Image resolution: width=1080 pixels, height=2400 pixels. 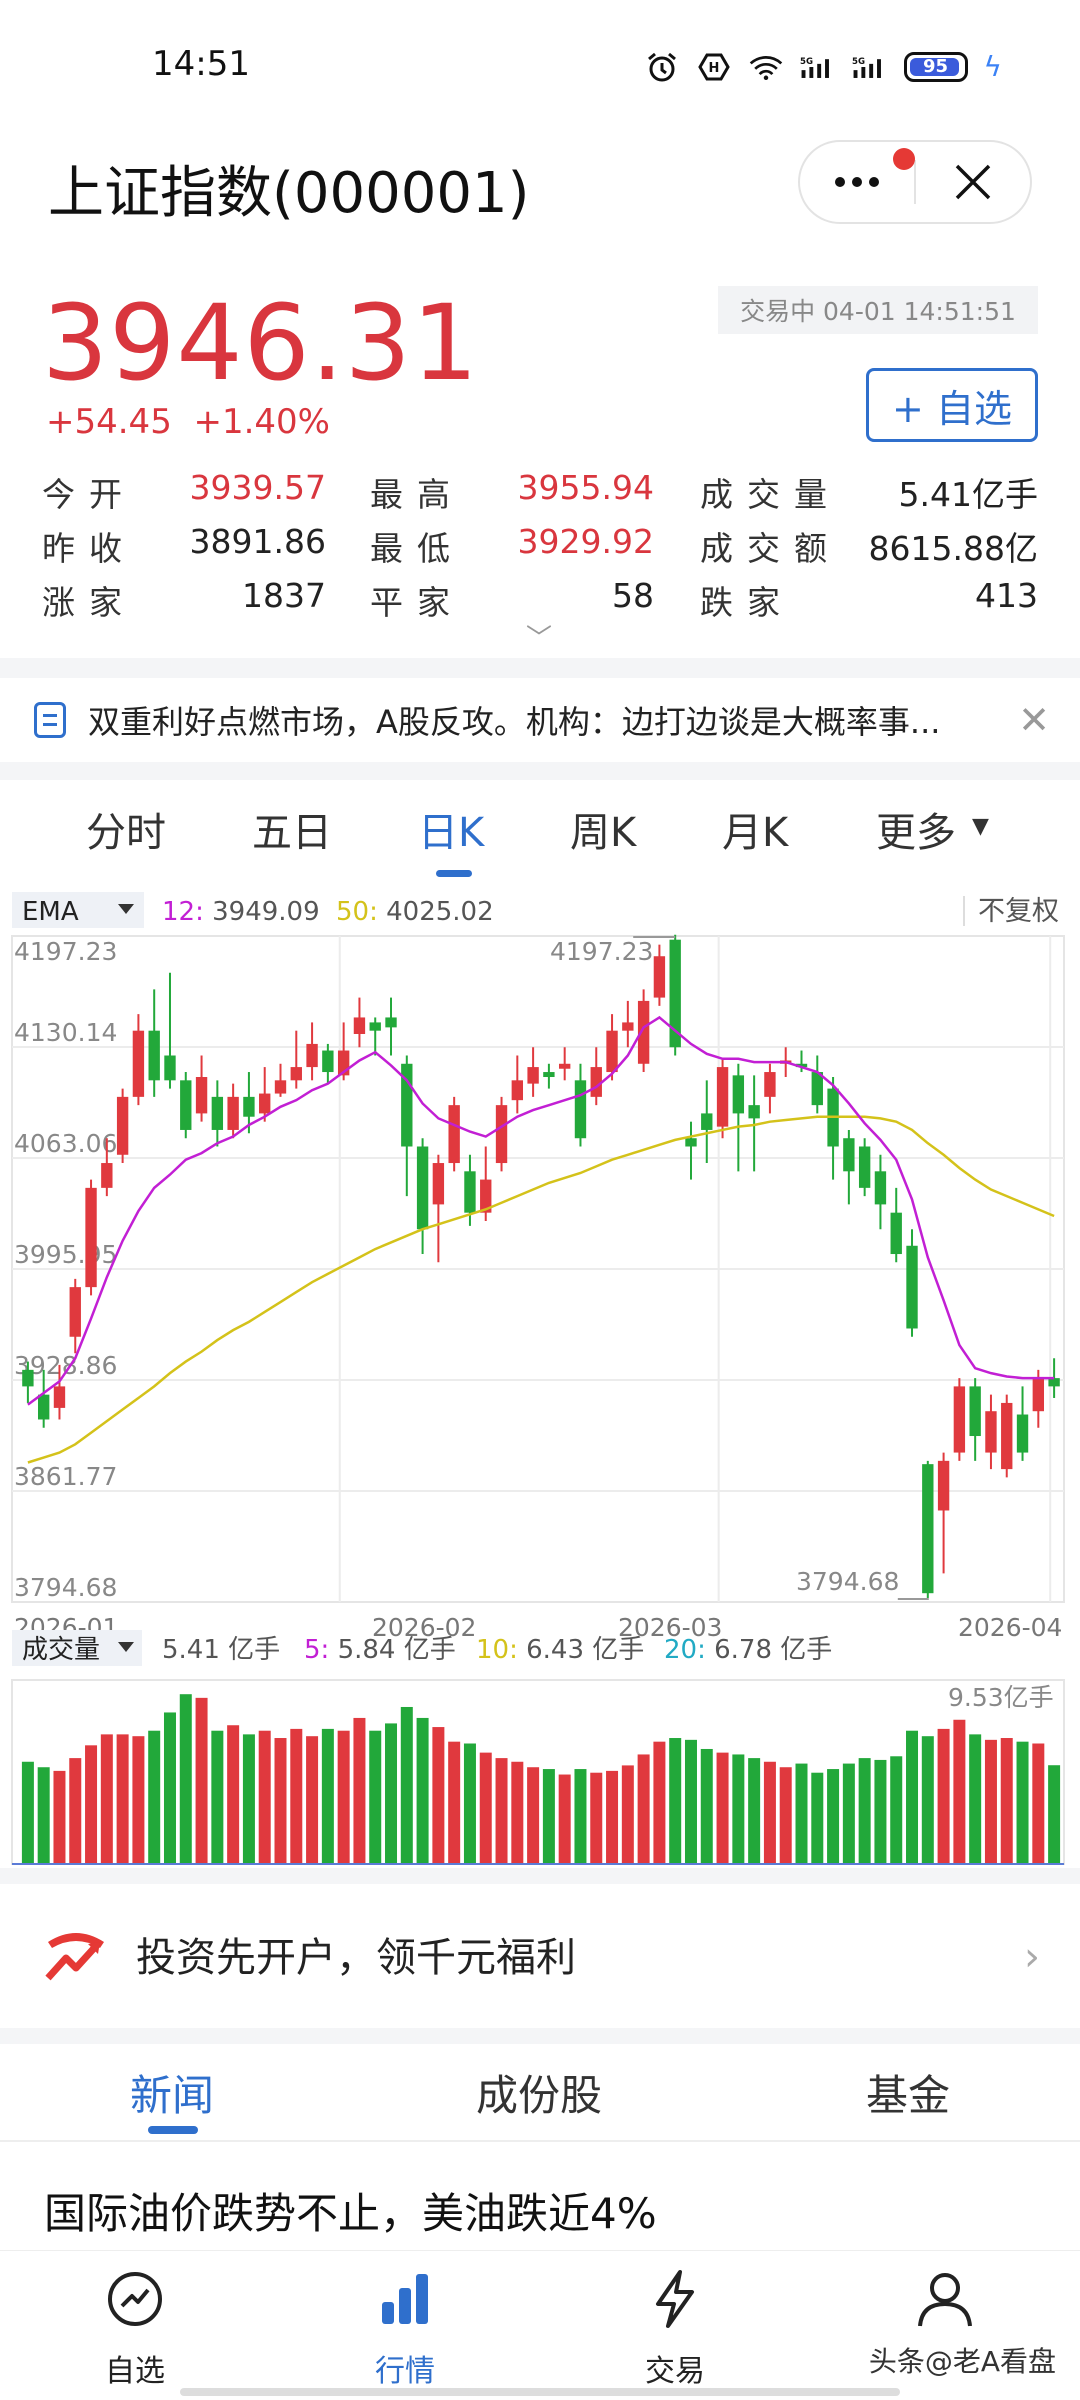 What do you see at coordinates (748, 1650) in the screenshot?
I see `volume-ma20-label: 20: 6.78 亿手` at bounding box center [748, 1650].